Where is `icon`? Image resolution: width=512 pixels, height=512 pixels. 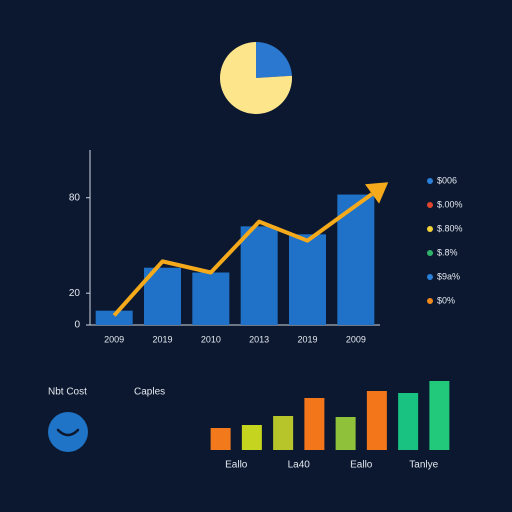
icon is located at coordinates (68, 432).